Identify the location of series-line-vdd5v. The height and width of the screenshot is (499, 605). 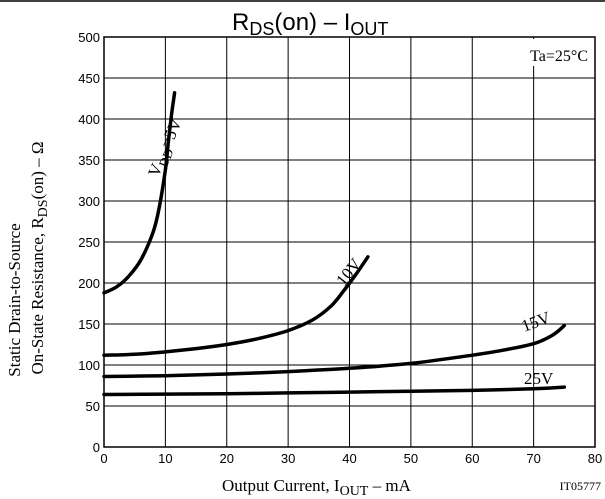
(139, 193).